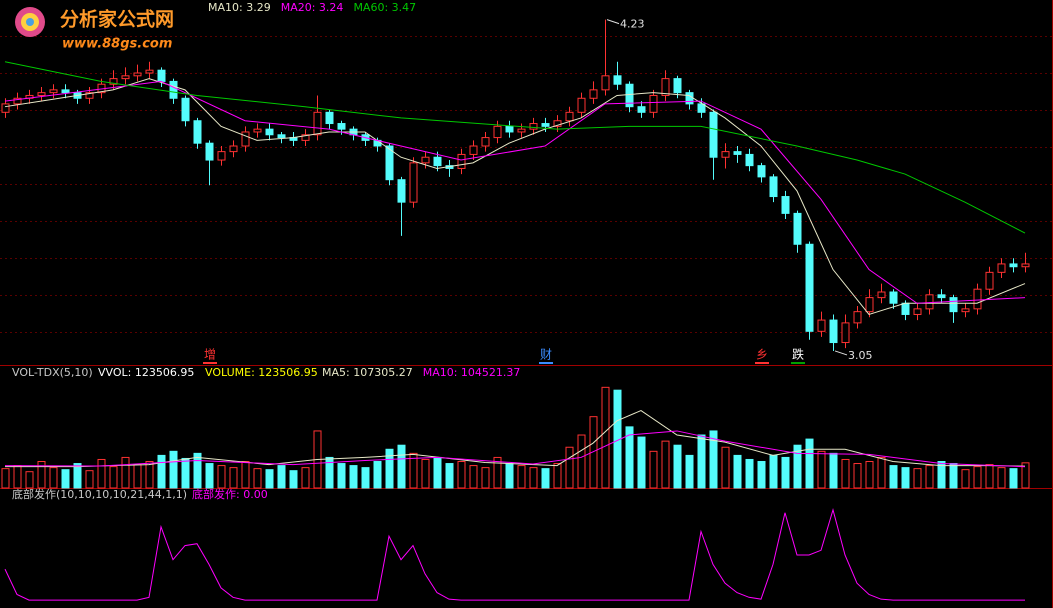 The height and width of the screenshot is (608, 1053). Describe the element at coordinates (52, 372) in the screenshot. I see `volume-title: VOL-TDX(5,10)` at that location.